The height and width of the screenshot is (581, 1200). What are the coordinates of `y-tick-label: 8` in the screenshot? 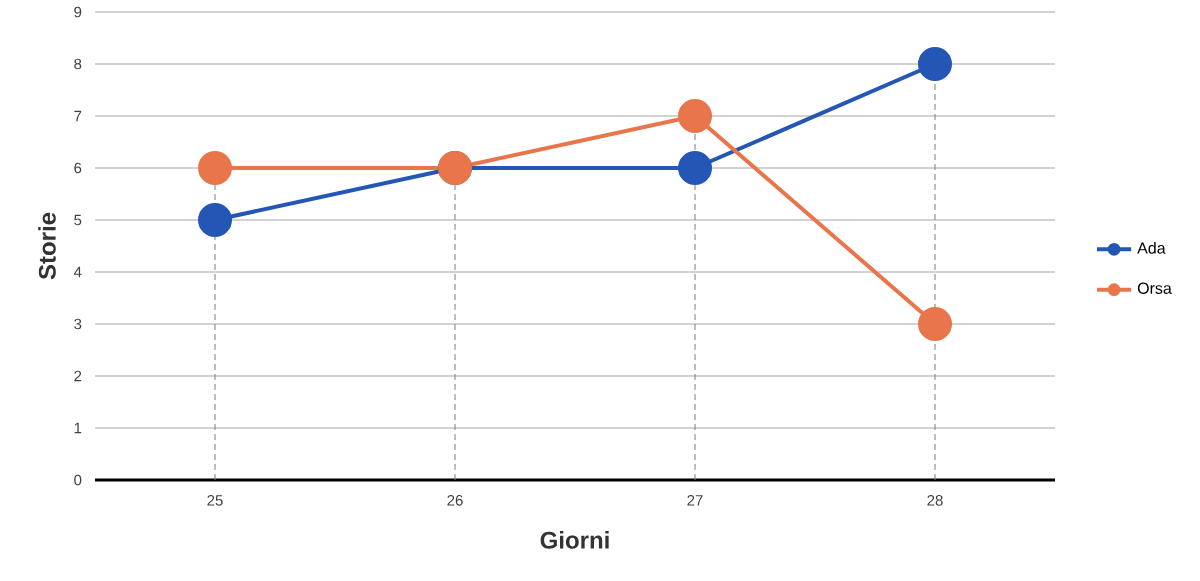 It's located at (78, 64).